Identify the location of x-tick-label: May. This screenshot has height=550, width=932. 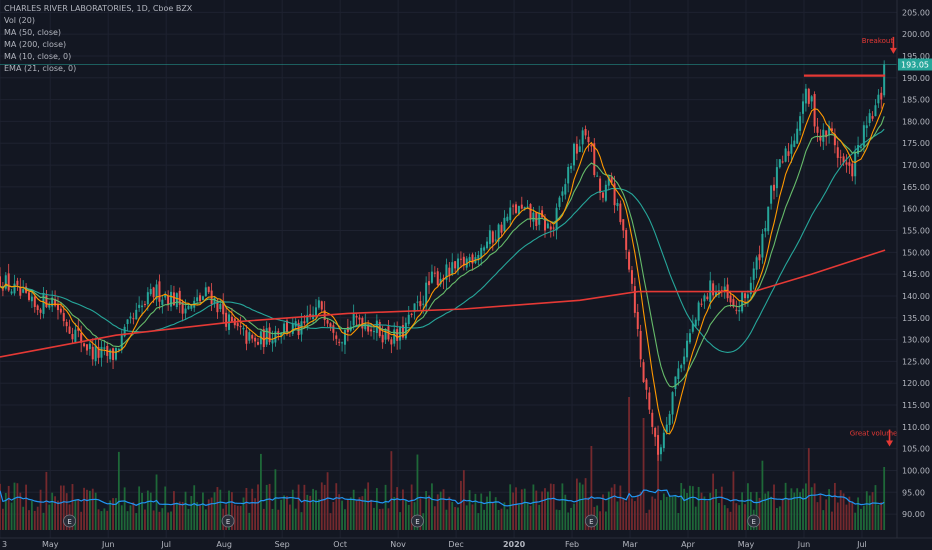
(746, 544).